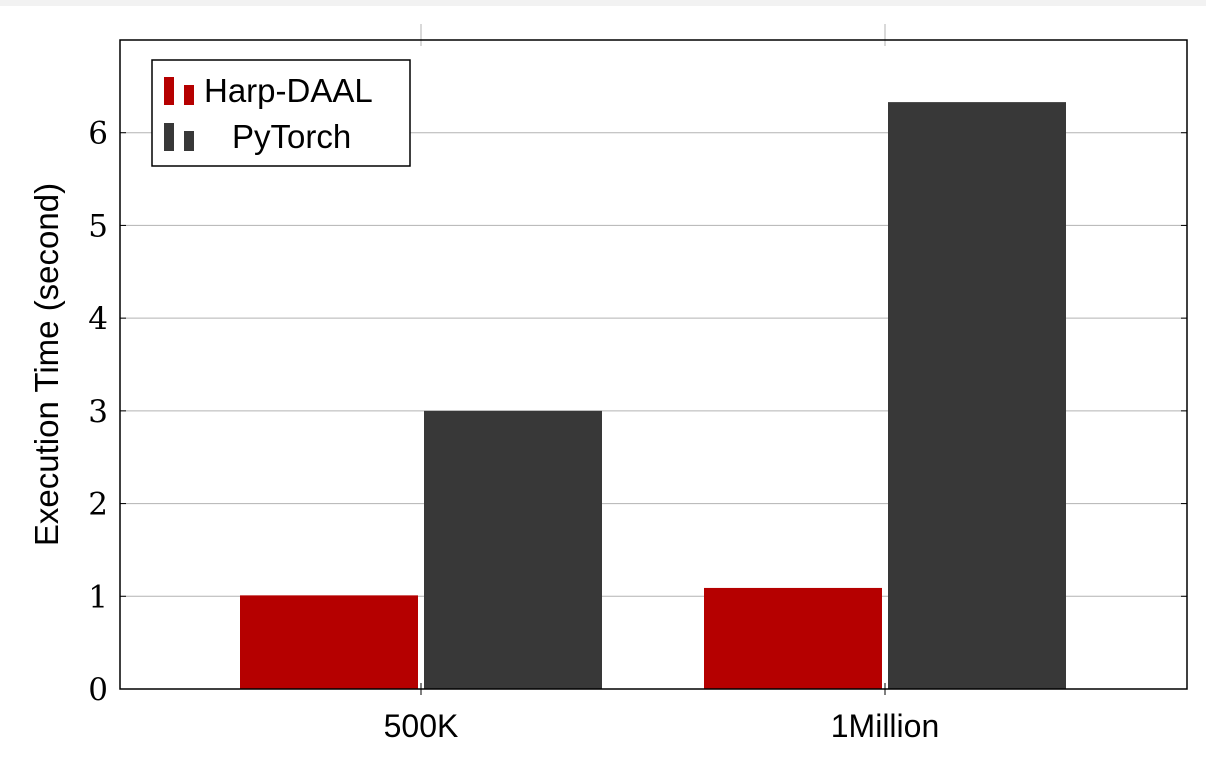 This screenshot has height=762, width=1206. Describe the element at coordinates (329, 642) in the screenshot. I see `bar-harp-daal-500k` at that location.